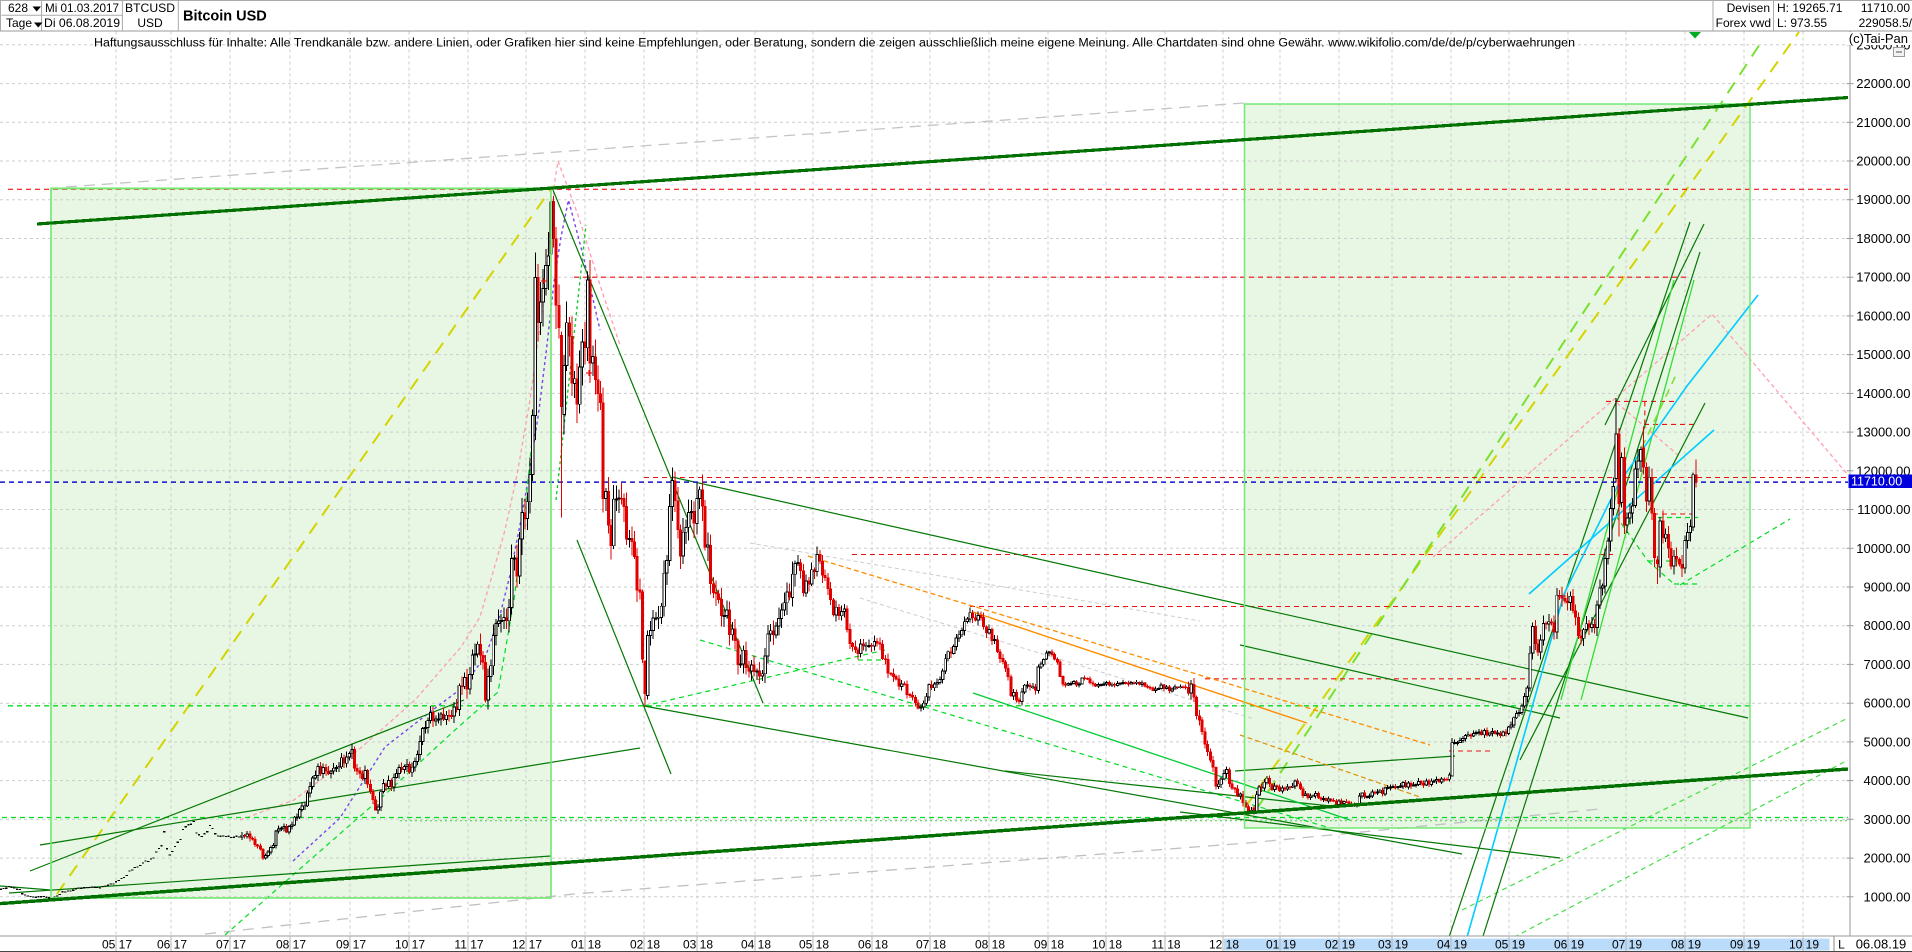  I want to click on svg-text: 10 19, so click(1804, 945).